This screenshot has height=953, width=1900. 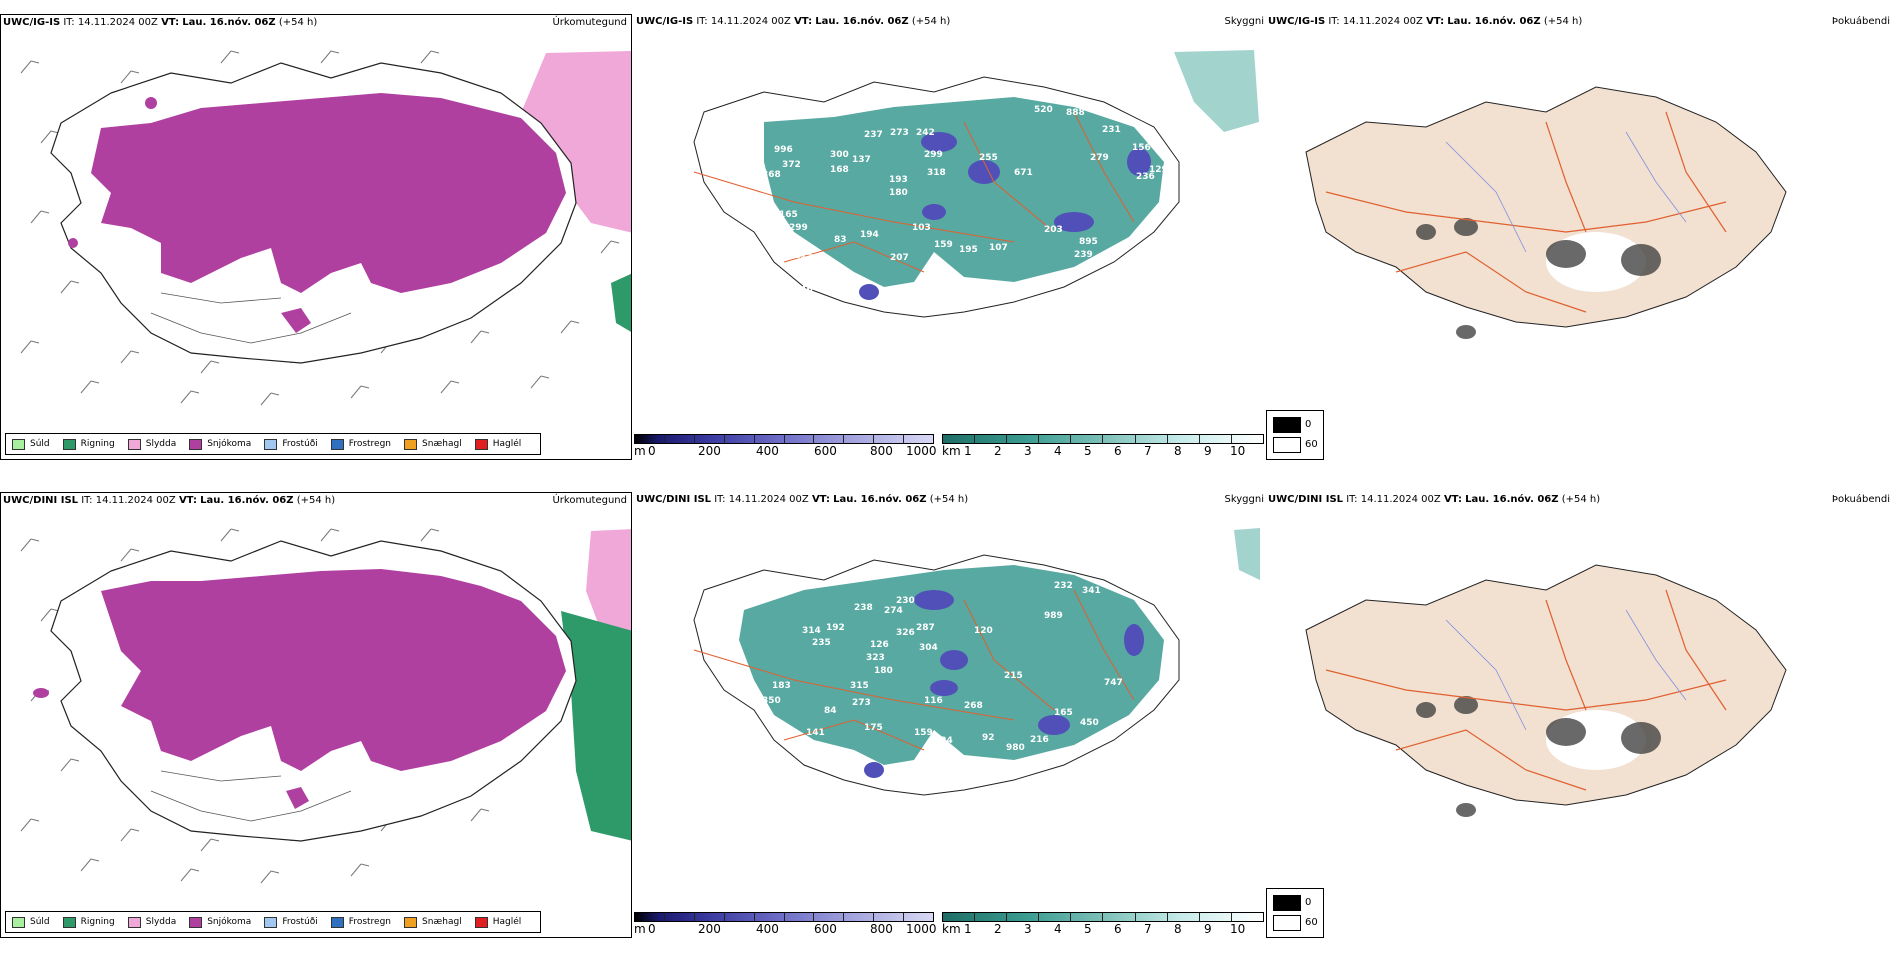 I want to click on svg-text: 326, so click(x=905, y=633).